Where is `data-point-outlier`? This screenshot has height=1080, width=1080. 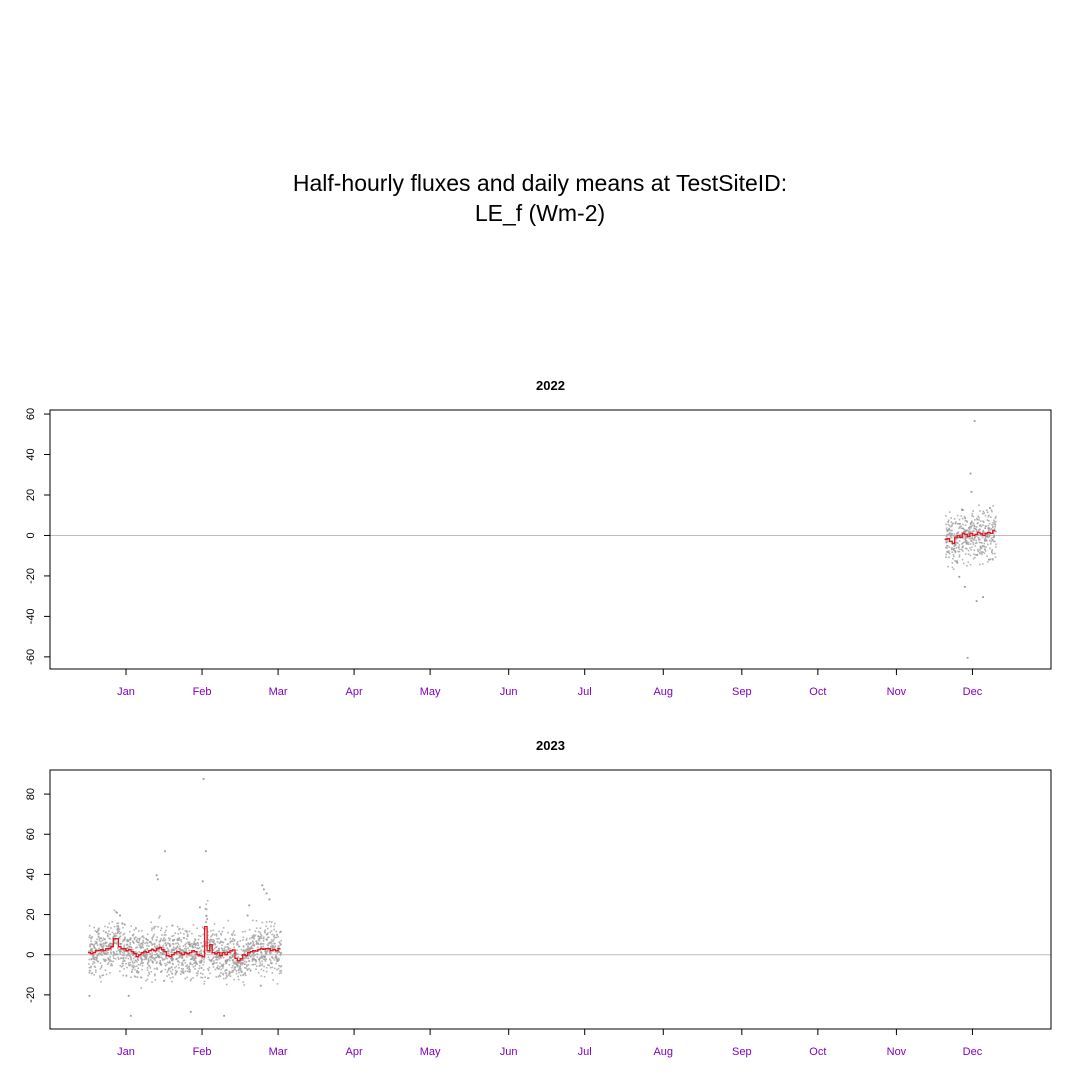 data-point-outlier is located at coordinates (128, 995).